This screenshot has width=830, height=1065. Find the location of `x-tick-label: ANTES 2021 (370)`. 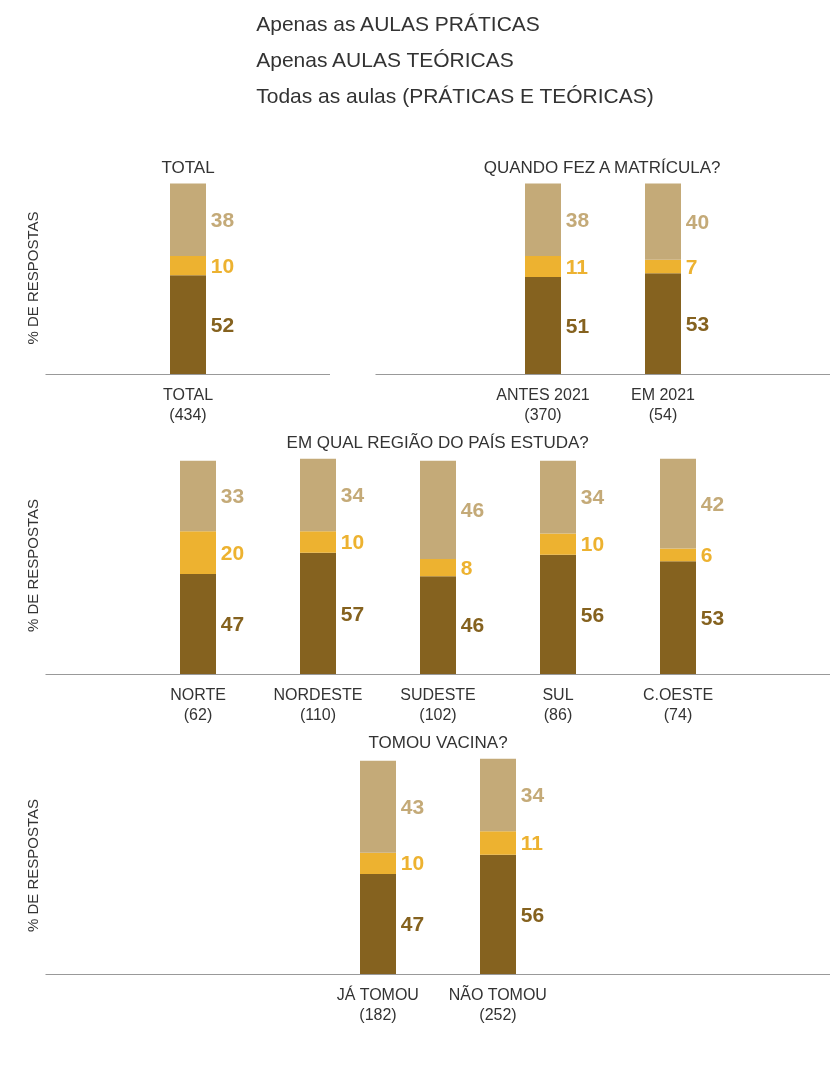

x-tick-label: ANTES 2021 (370) is located at coordinates (543, 404).